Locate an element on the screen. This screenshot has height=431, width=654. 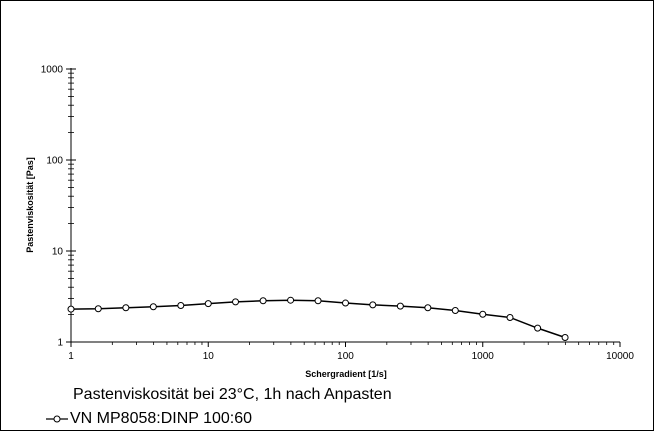
y-tick-label: 1 is located at coordinates (60, 343).